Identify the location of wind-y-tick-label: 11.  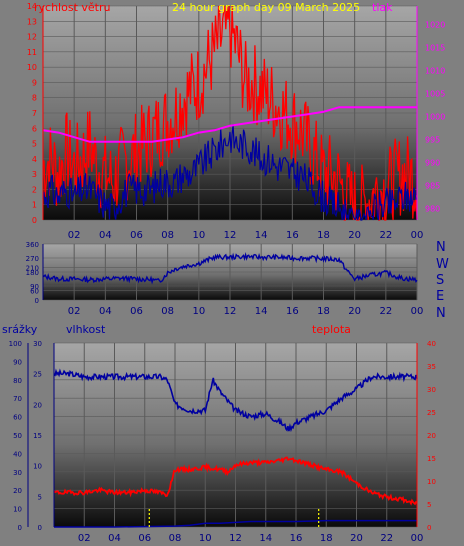
(32, 52).